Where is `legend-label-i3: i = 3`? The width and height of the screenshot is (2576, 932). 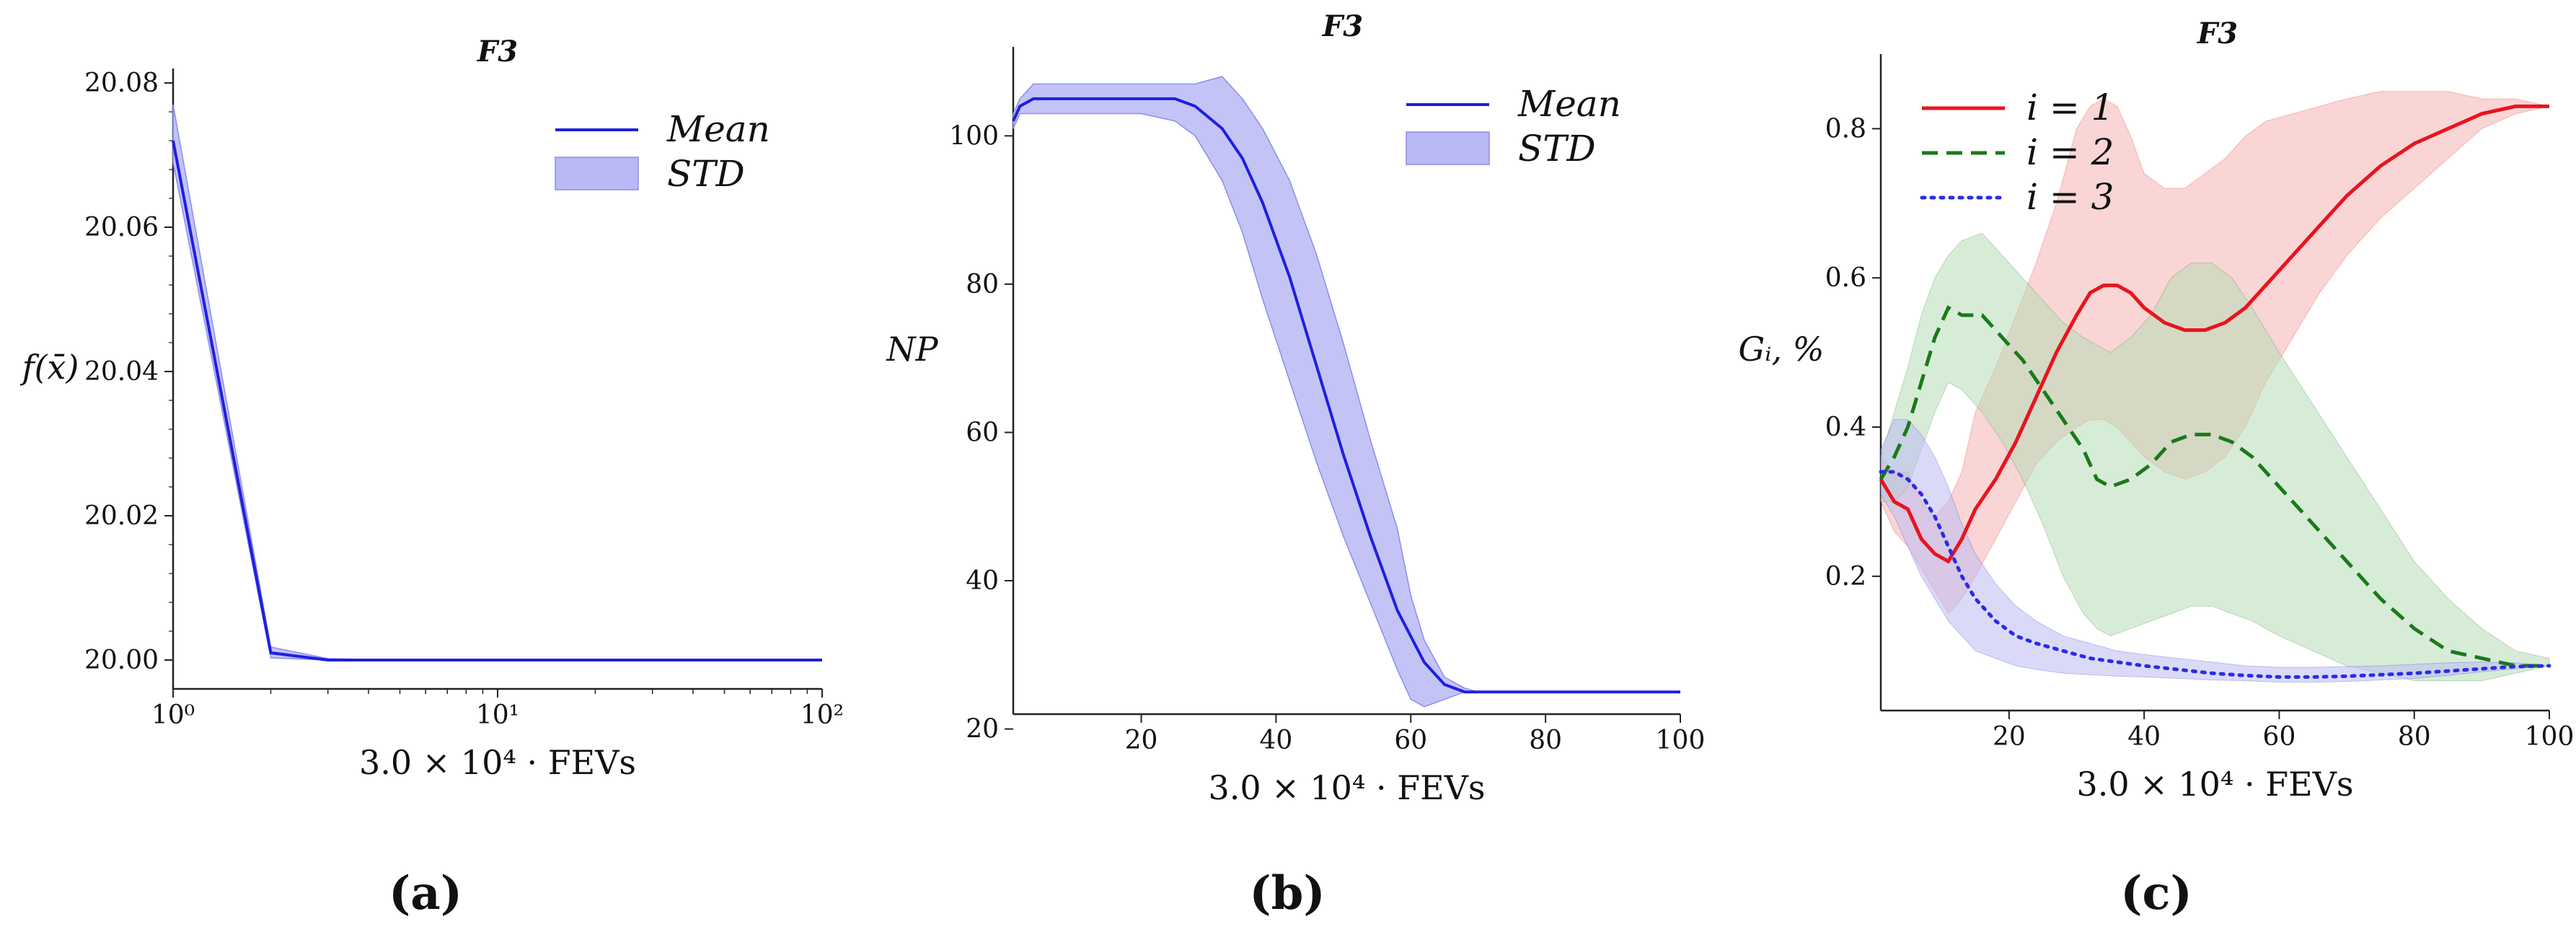
legend-label-i3: i = 3 is located at coordinates (2070, 197).